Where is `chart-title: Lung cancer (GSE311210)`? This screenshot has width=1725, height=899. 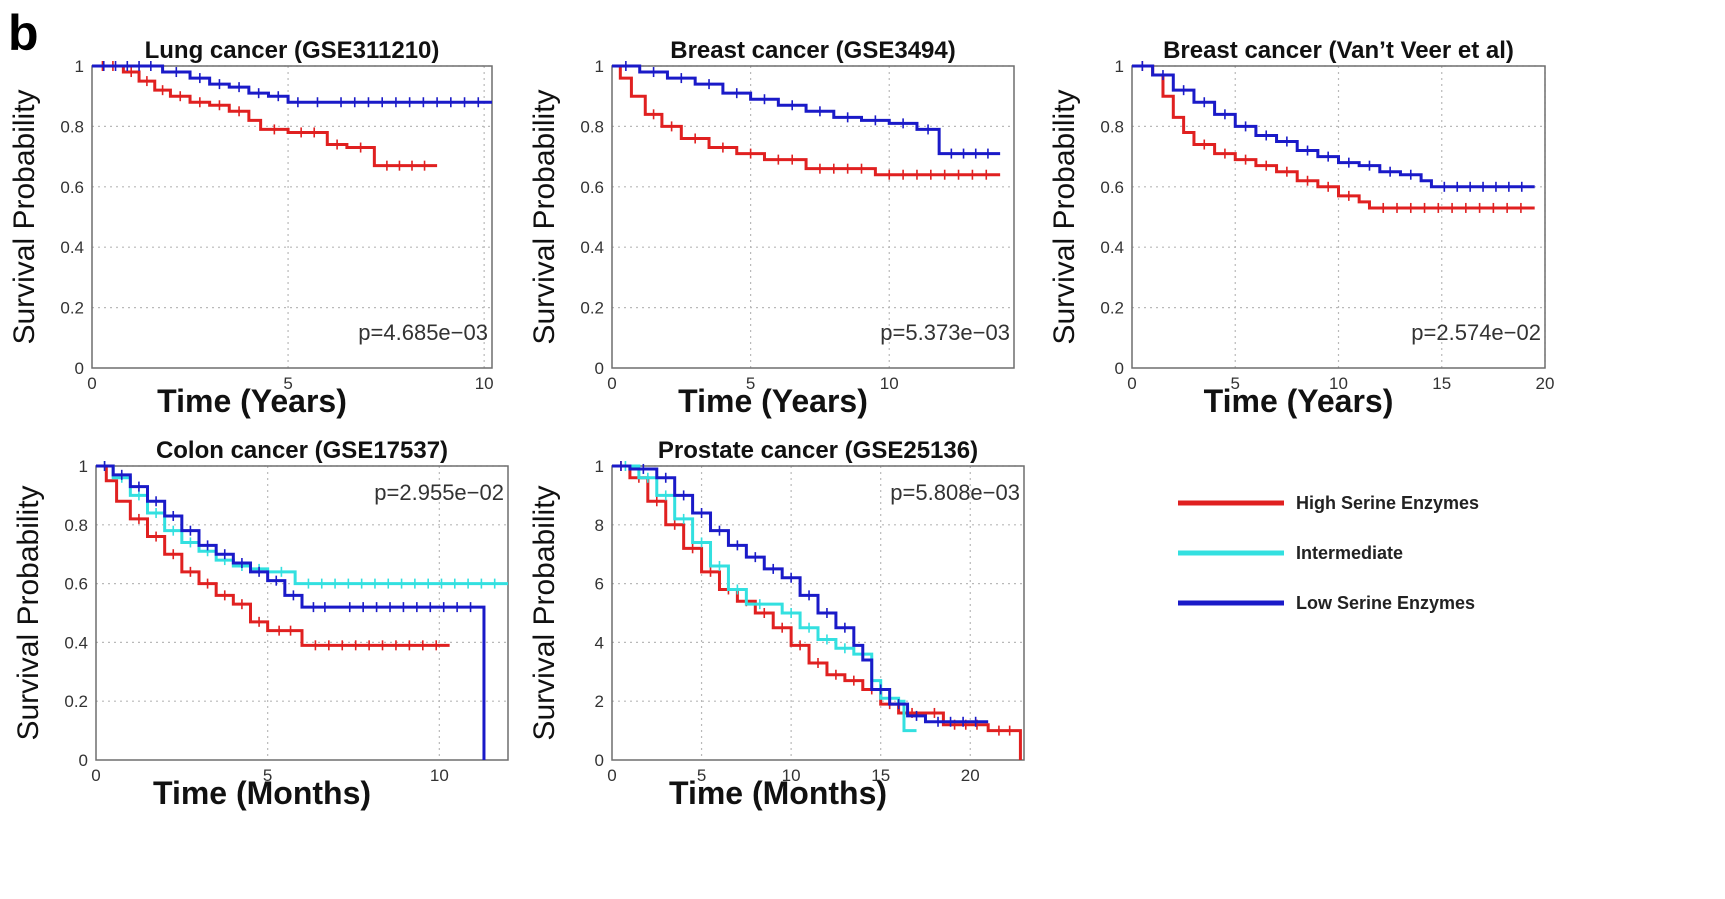
chart-title: Lung cancer (GSE311210) is located at coordinates (292, 50).